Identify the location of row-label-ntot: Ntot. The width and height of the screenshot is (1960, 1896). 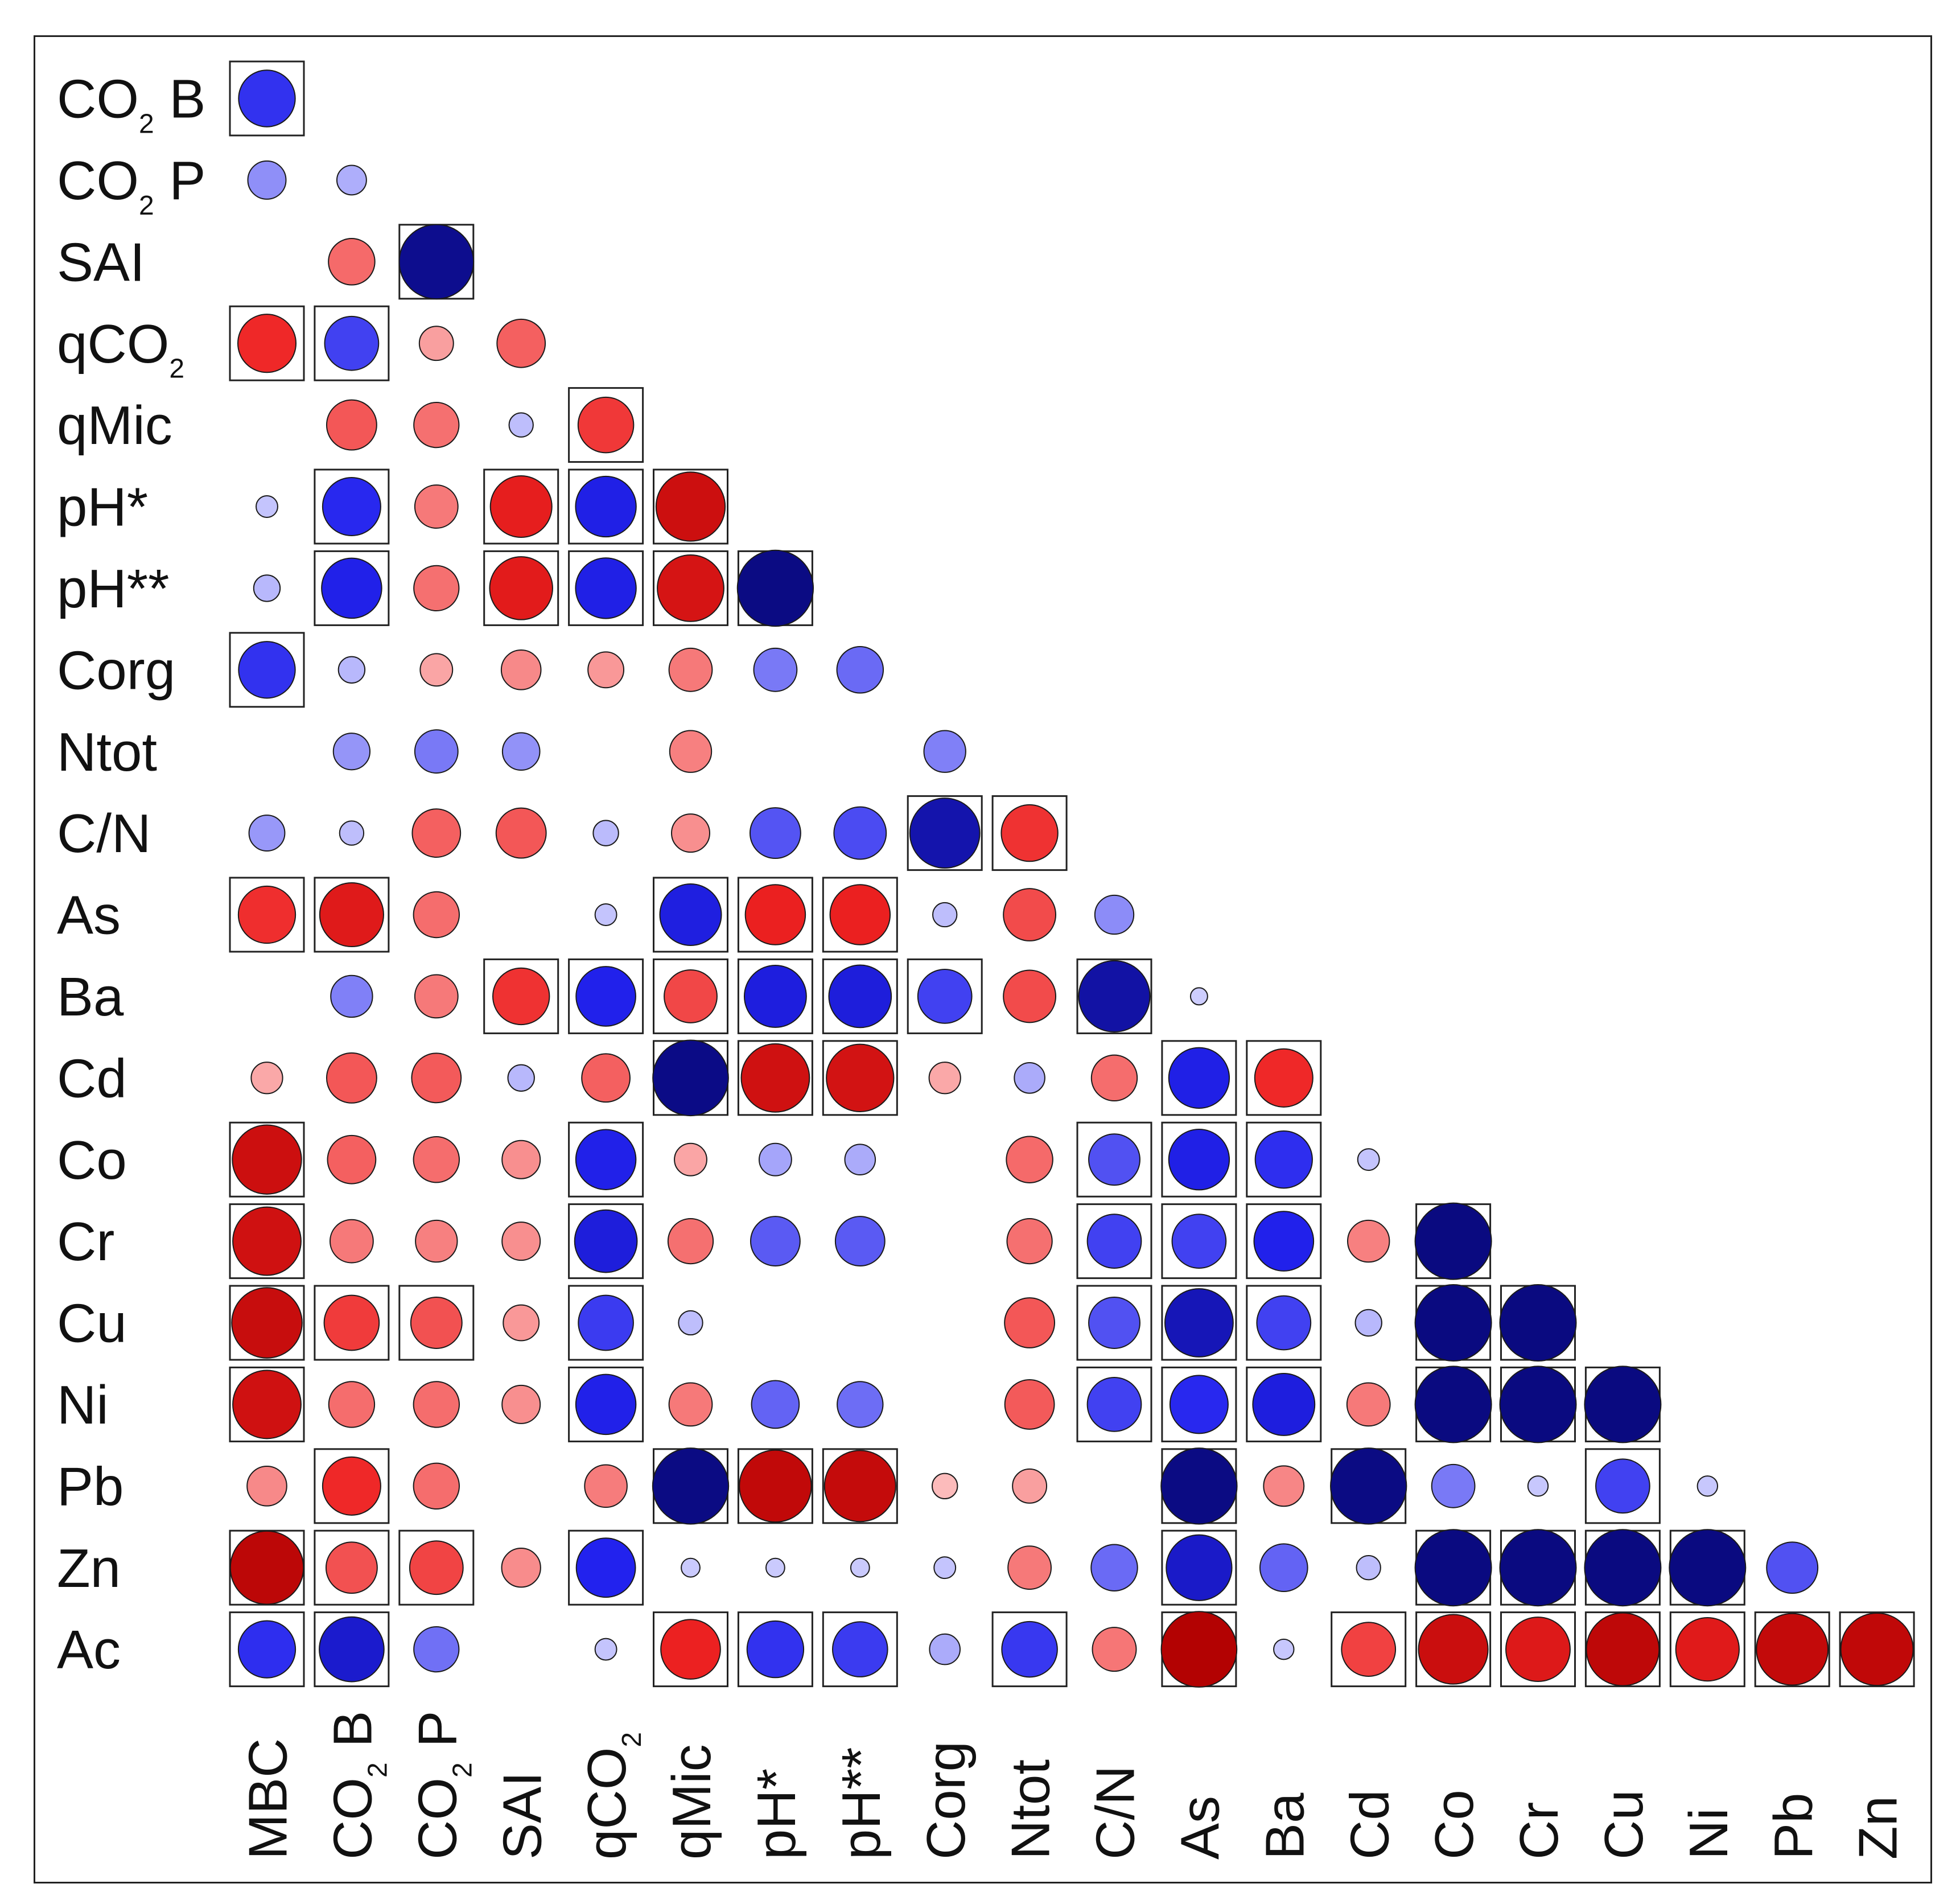
(107, 752).